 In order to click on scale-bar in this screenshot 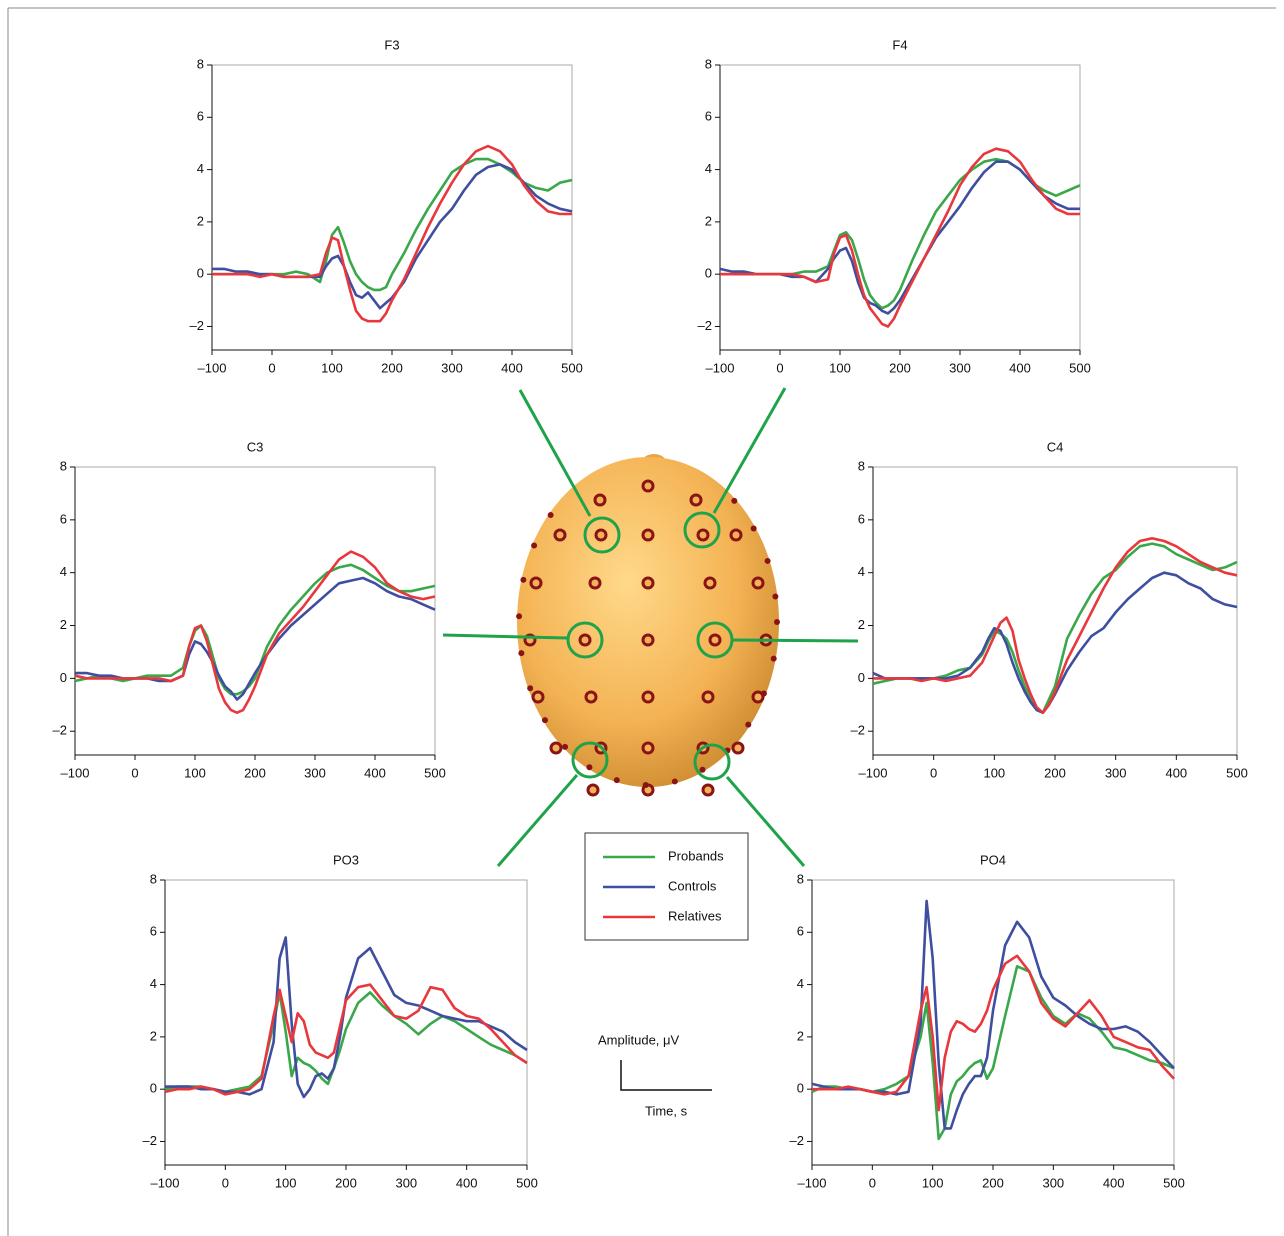, I will do `click(666, 1075)`.